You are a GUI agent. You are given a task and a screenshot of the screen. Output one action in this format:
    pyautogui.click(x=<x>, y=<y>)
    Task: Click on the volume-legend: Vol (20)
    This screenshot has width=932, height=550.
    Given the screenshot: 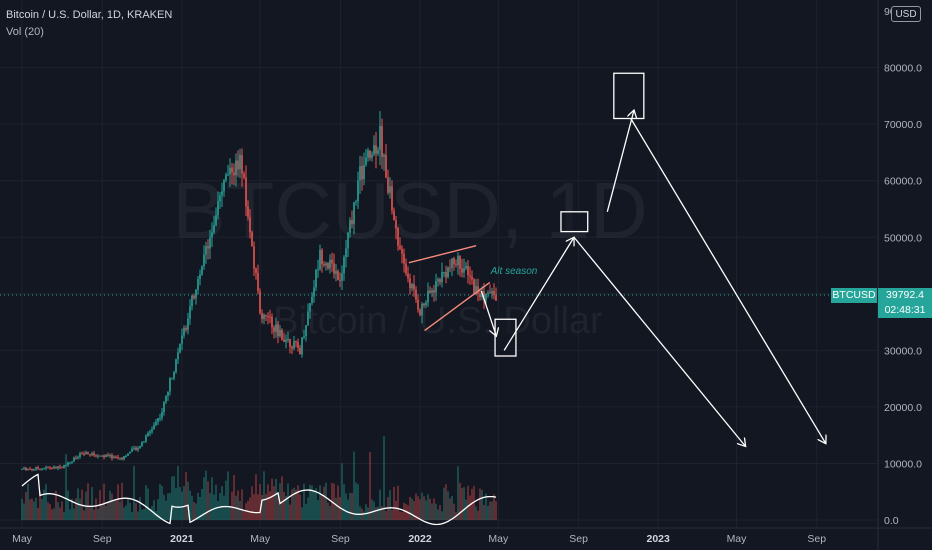 What is the action you would take?
    pyautogui.click(x=25, y=32)
    